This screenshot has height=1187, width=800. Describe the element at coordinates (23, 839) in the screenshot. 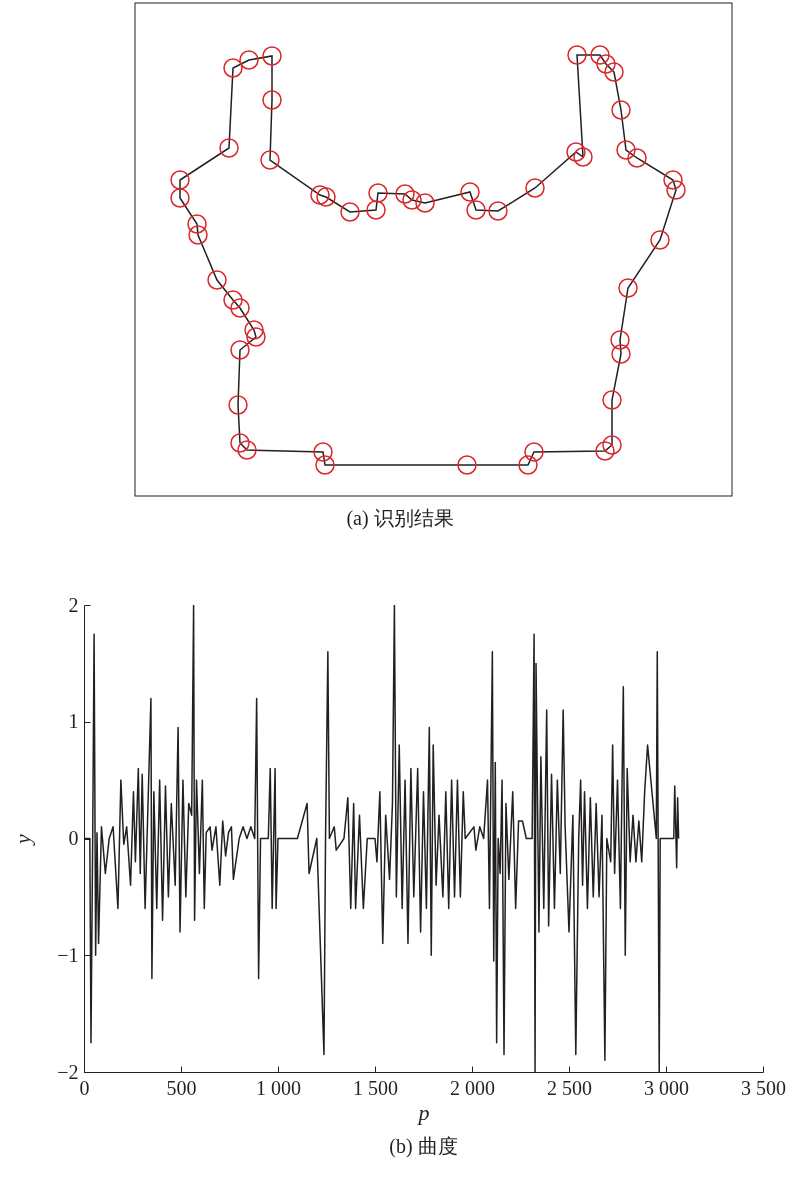

I see `y-axis-title: y` at that location.